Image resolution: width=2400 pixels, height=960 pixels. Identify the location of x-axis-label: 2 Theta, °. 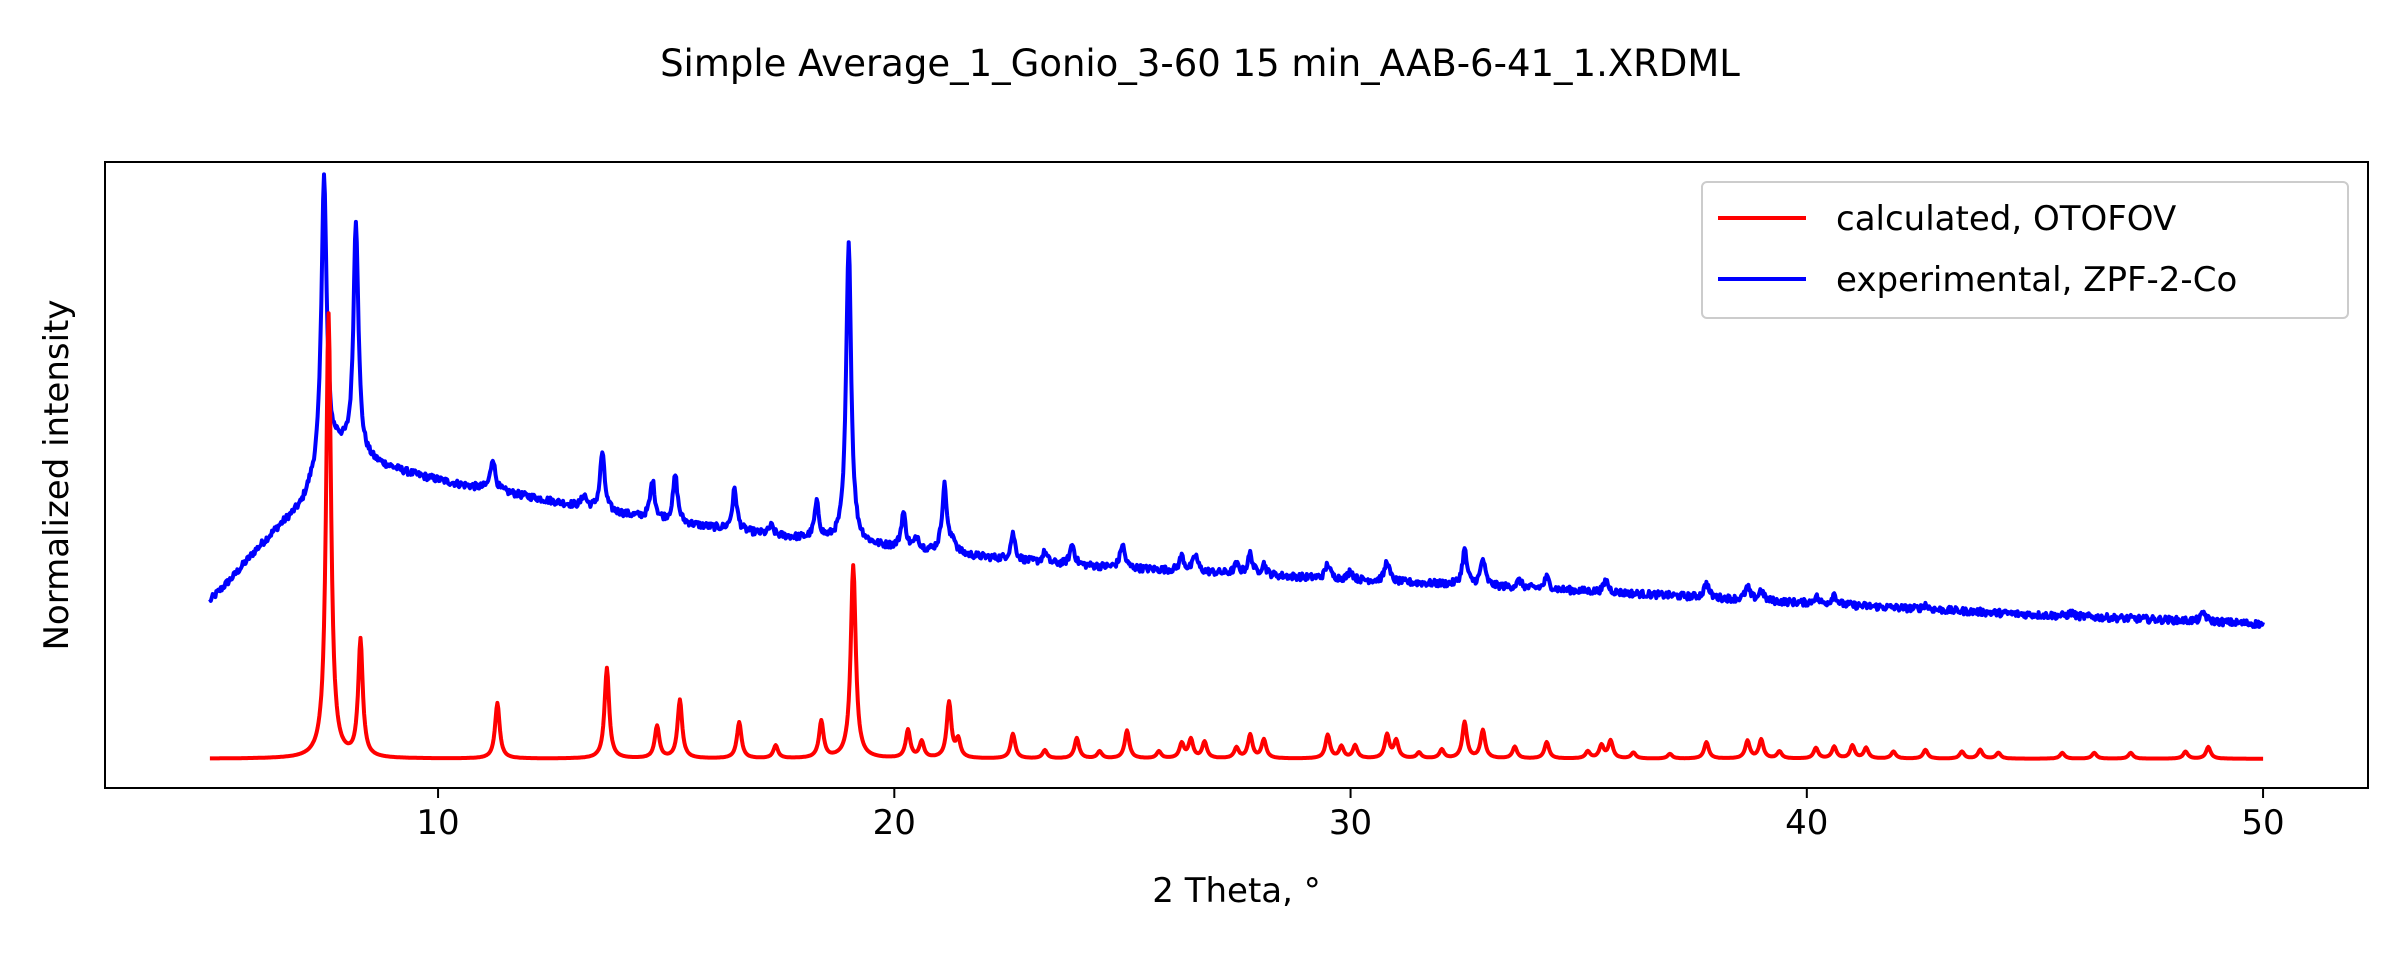
(1236, 891).